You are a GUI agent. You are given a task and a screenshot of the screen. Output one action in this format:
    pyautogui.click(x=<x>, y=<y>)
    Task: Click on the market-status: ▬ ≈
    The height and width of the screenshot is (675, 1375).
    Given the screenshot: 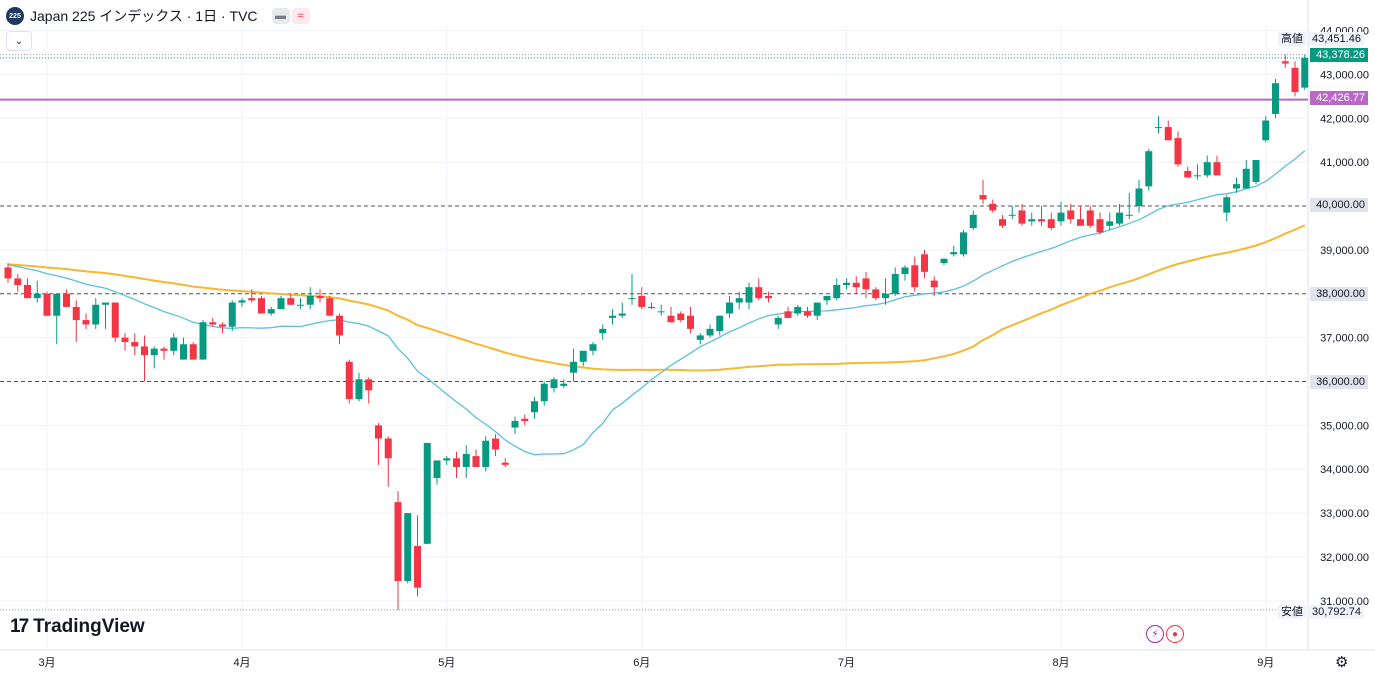 What is the action you would take?
    pyautogui.click(x=290, y=16)
    